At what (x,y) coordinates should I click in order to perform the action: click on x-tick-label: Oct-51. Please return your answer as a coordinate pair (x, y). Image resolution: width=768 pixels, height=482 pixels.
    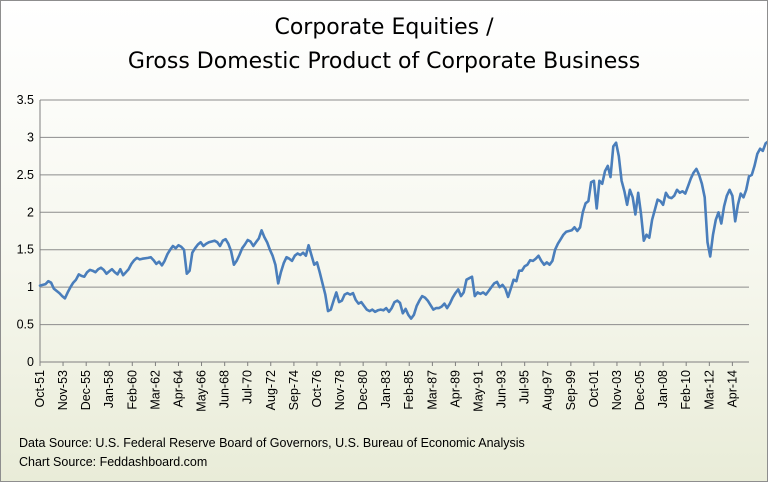
    Looking at the image, I should click on (40, 389).